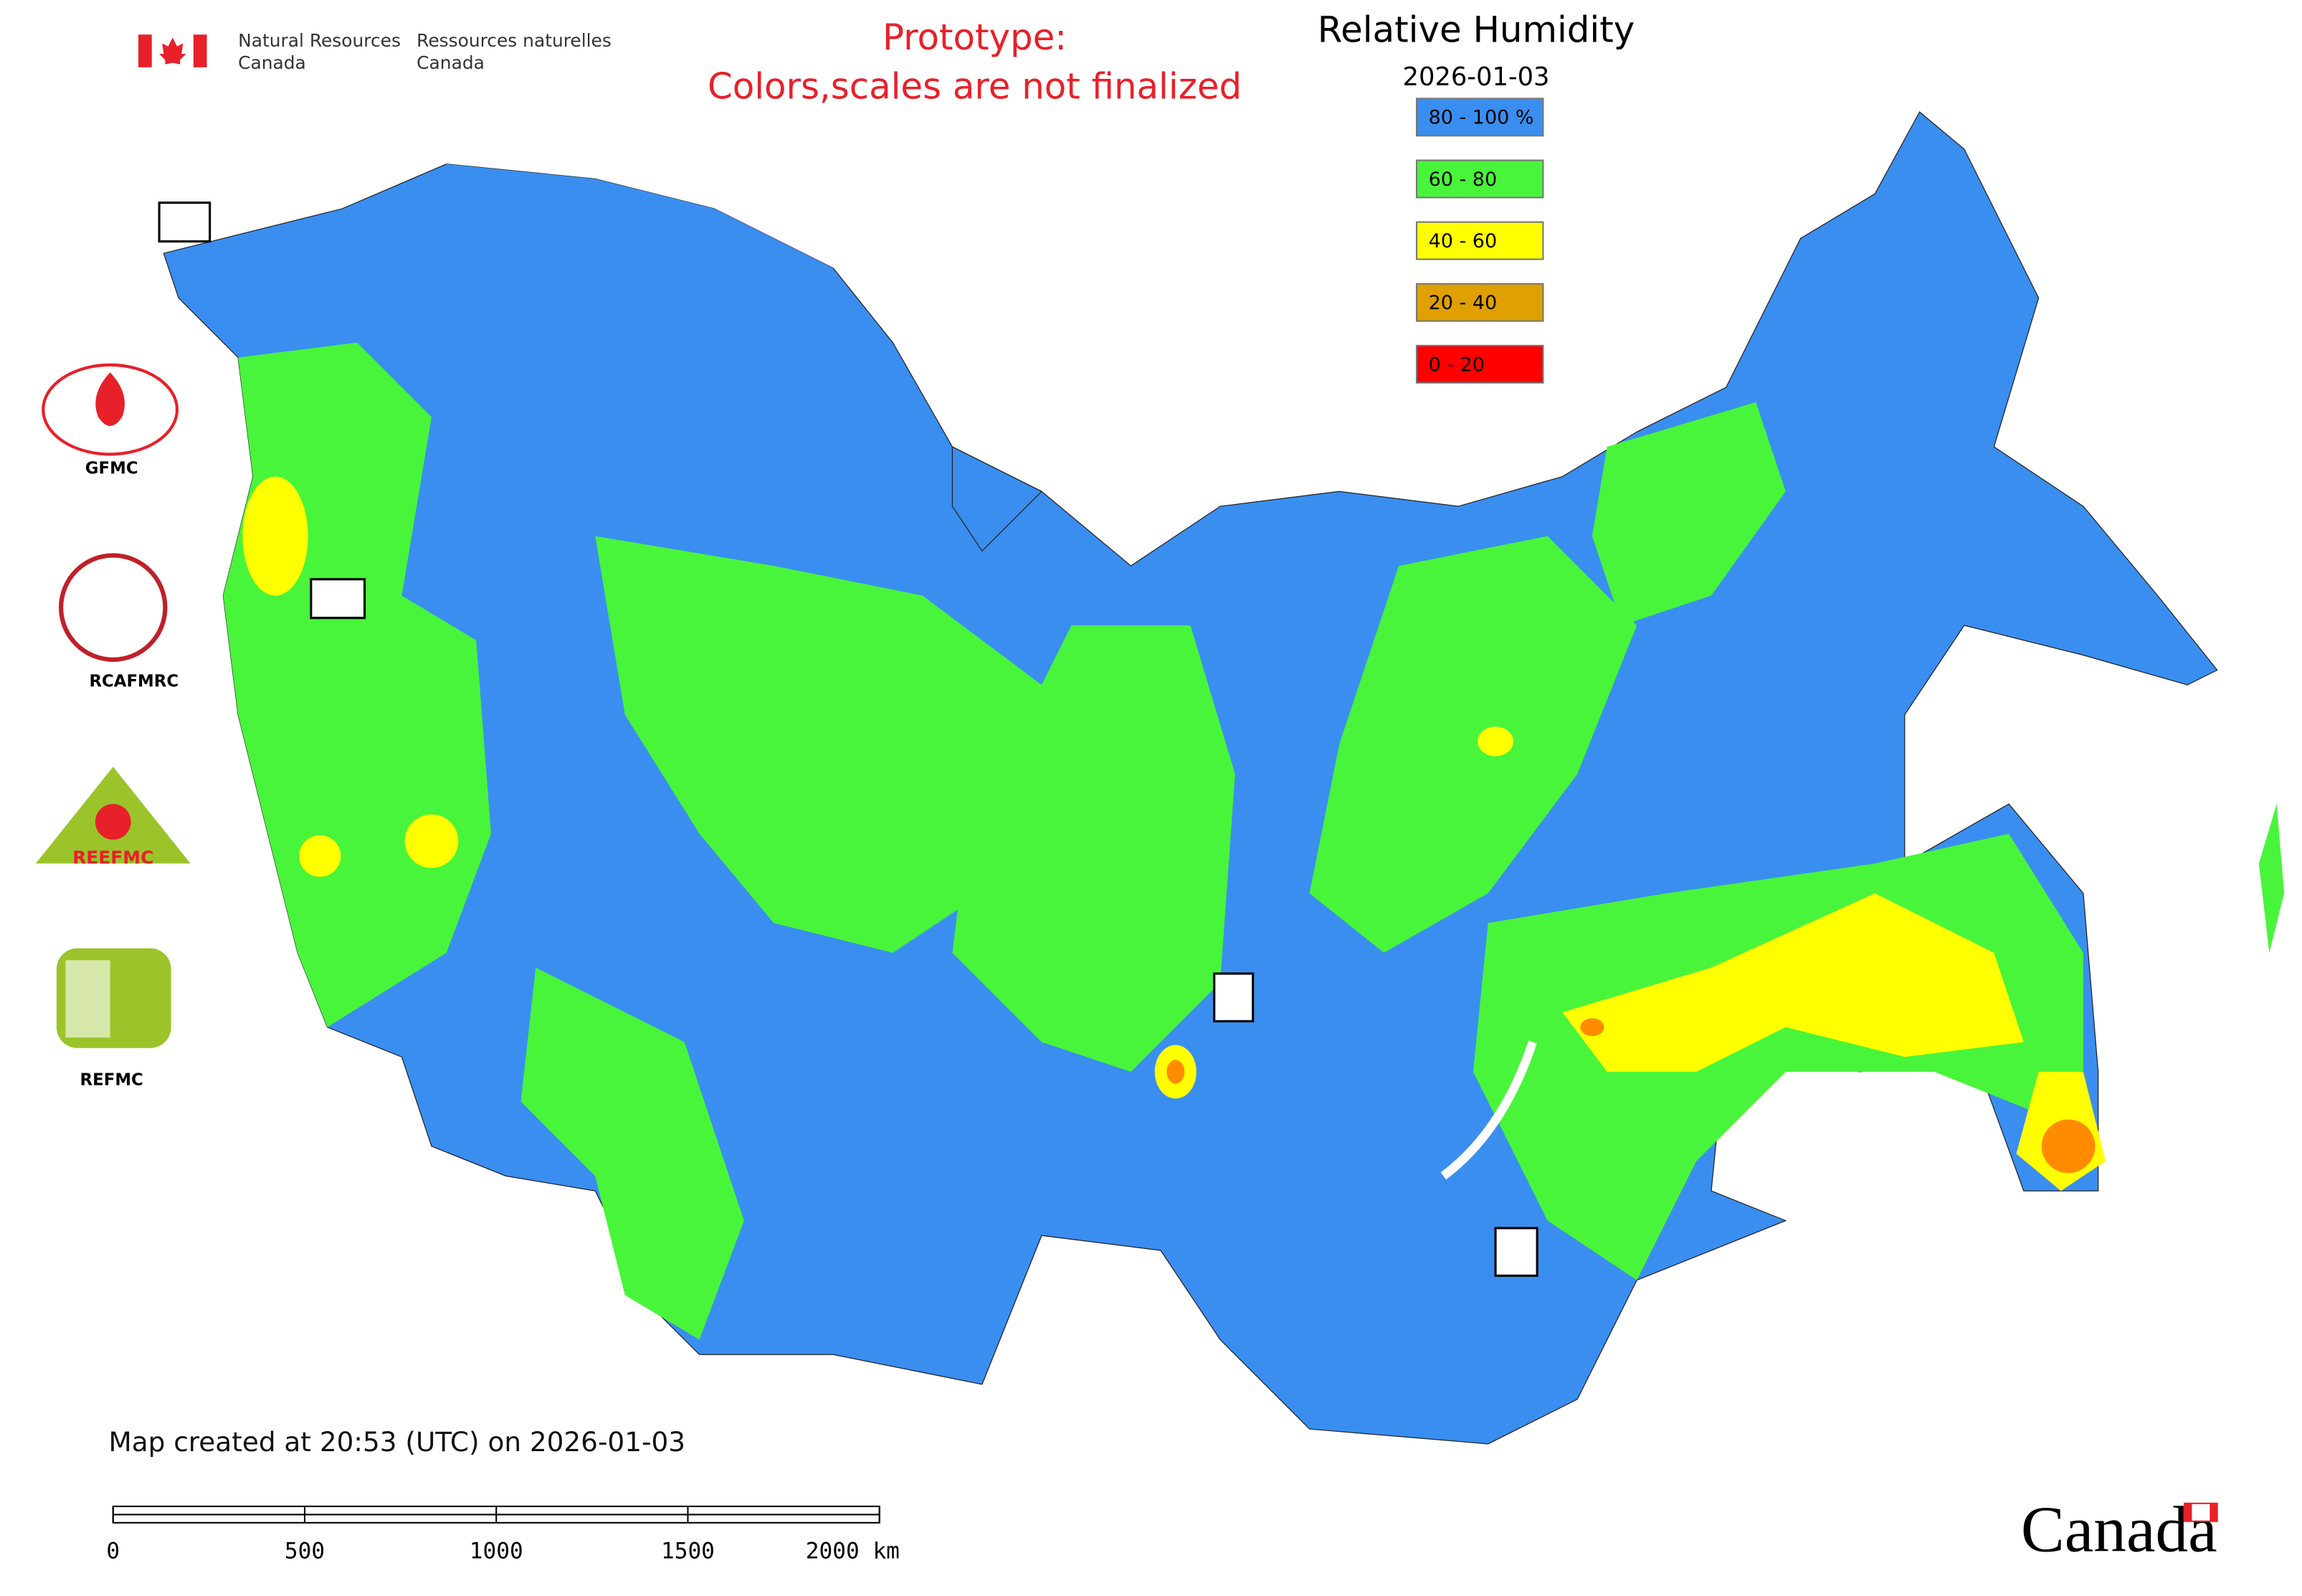 The height and width of the screenshot is (1596, 2302). I want to click on legend-label: 20 - 40, so click(1463, 303).